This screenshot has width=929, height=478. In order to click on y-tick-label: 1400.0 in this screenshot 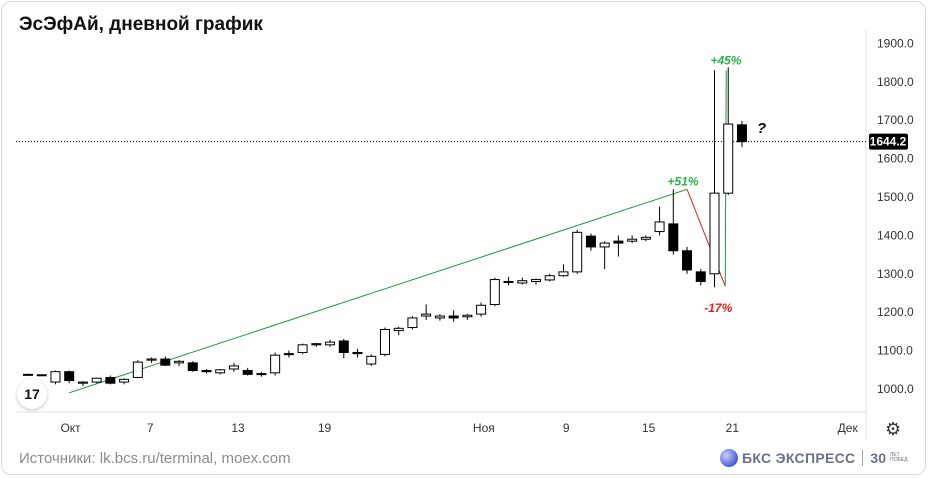, I will do `click(895, 235)`.